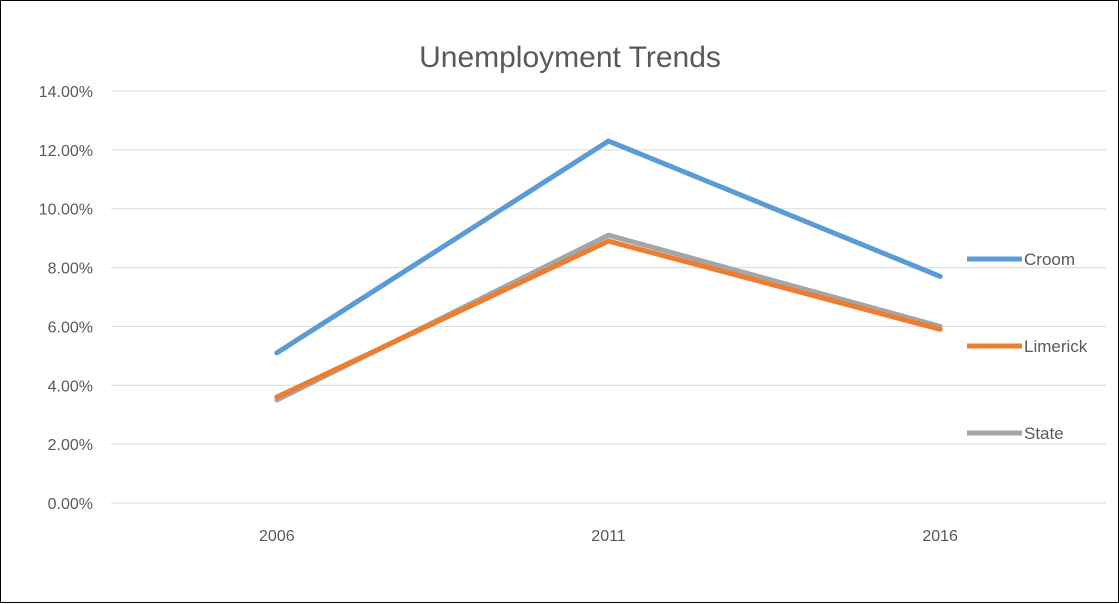 The width and height of the screenshot is (1119, 604). What do you see at coordinates (70, 269) in the screenshot?
I see `y-tick-label: 8.00%` at bounding box center [70, 269].